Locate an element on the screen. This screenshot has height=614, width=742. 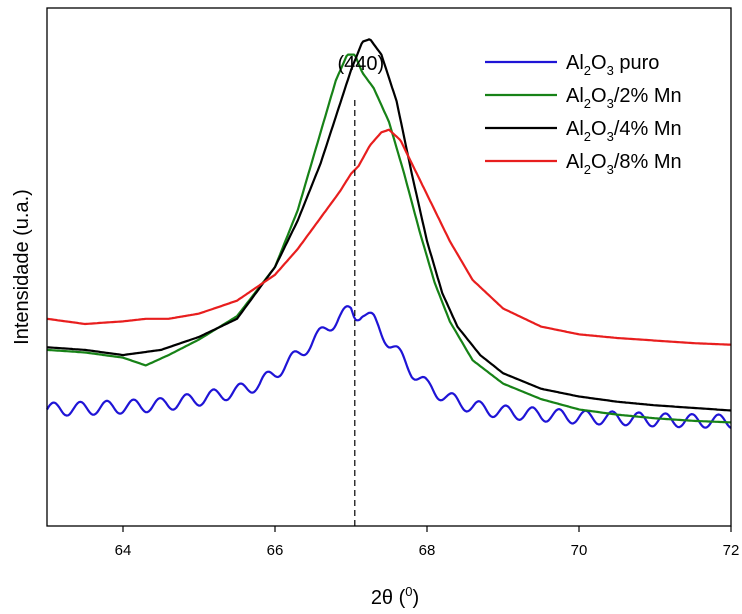
legend-label-4: Al2O3/8% Mn is located at coordinates (624, 164).